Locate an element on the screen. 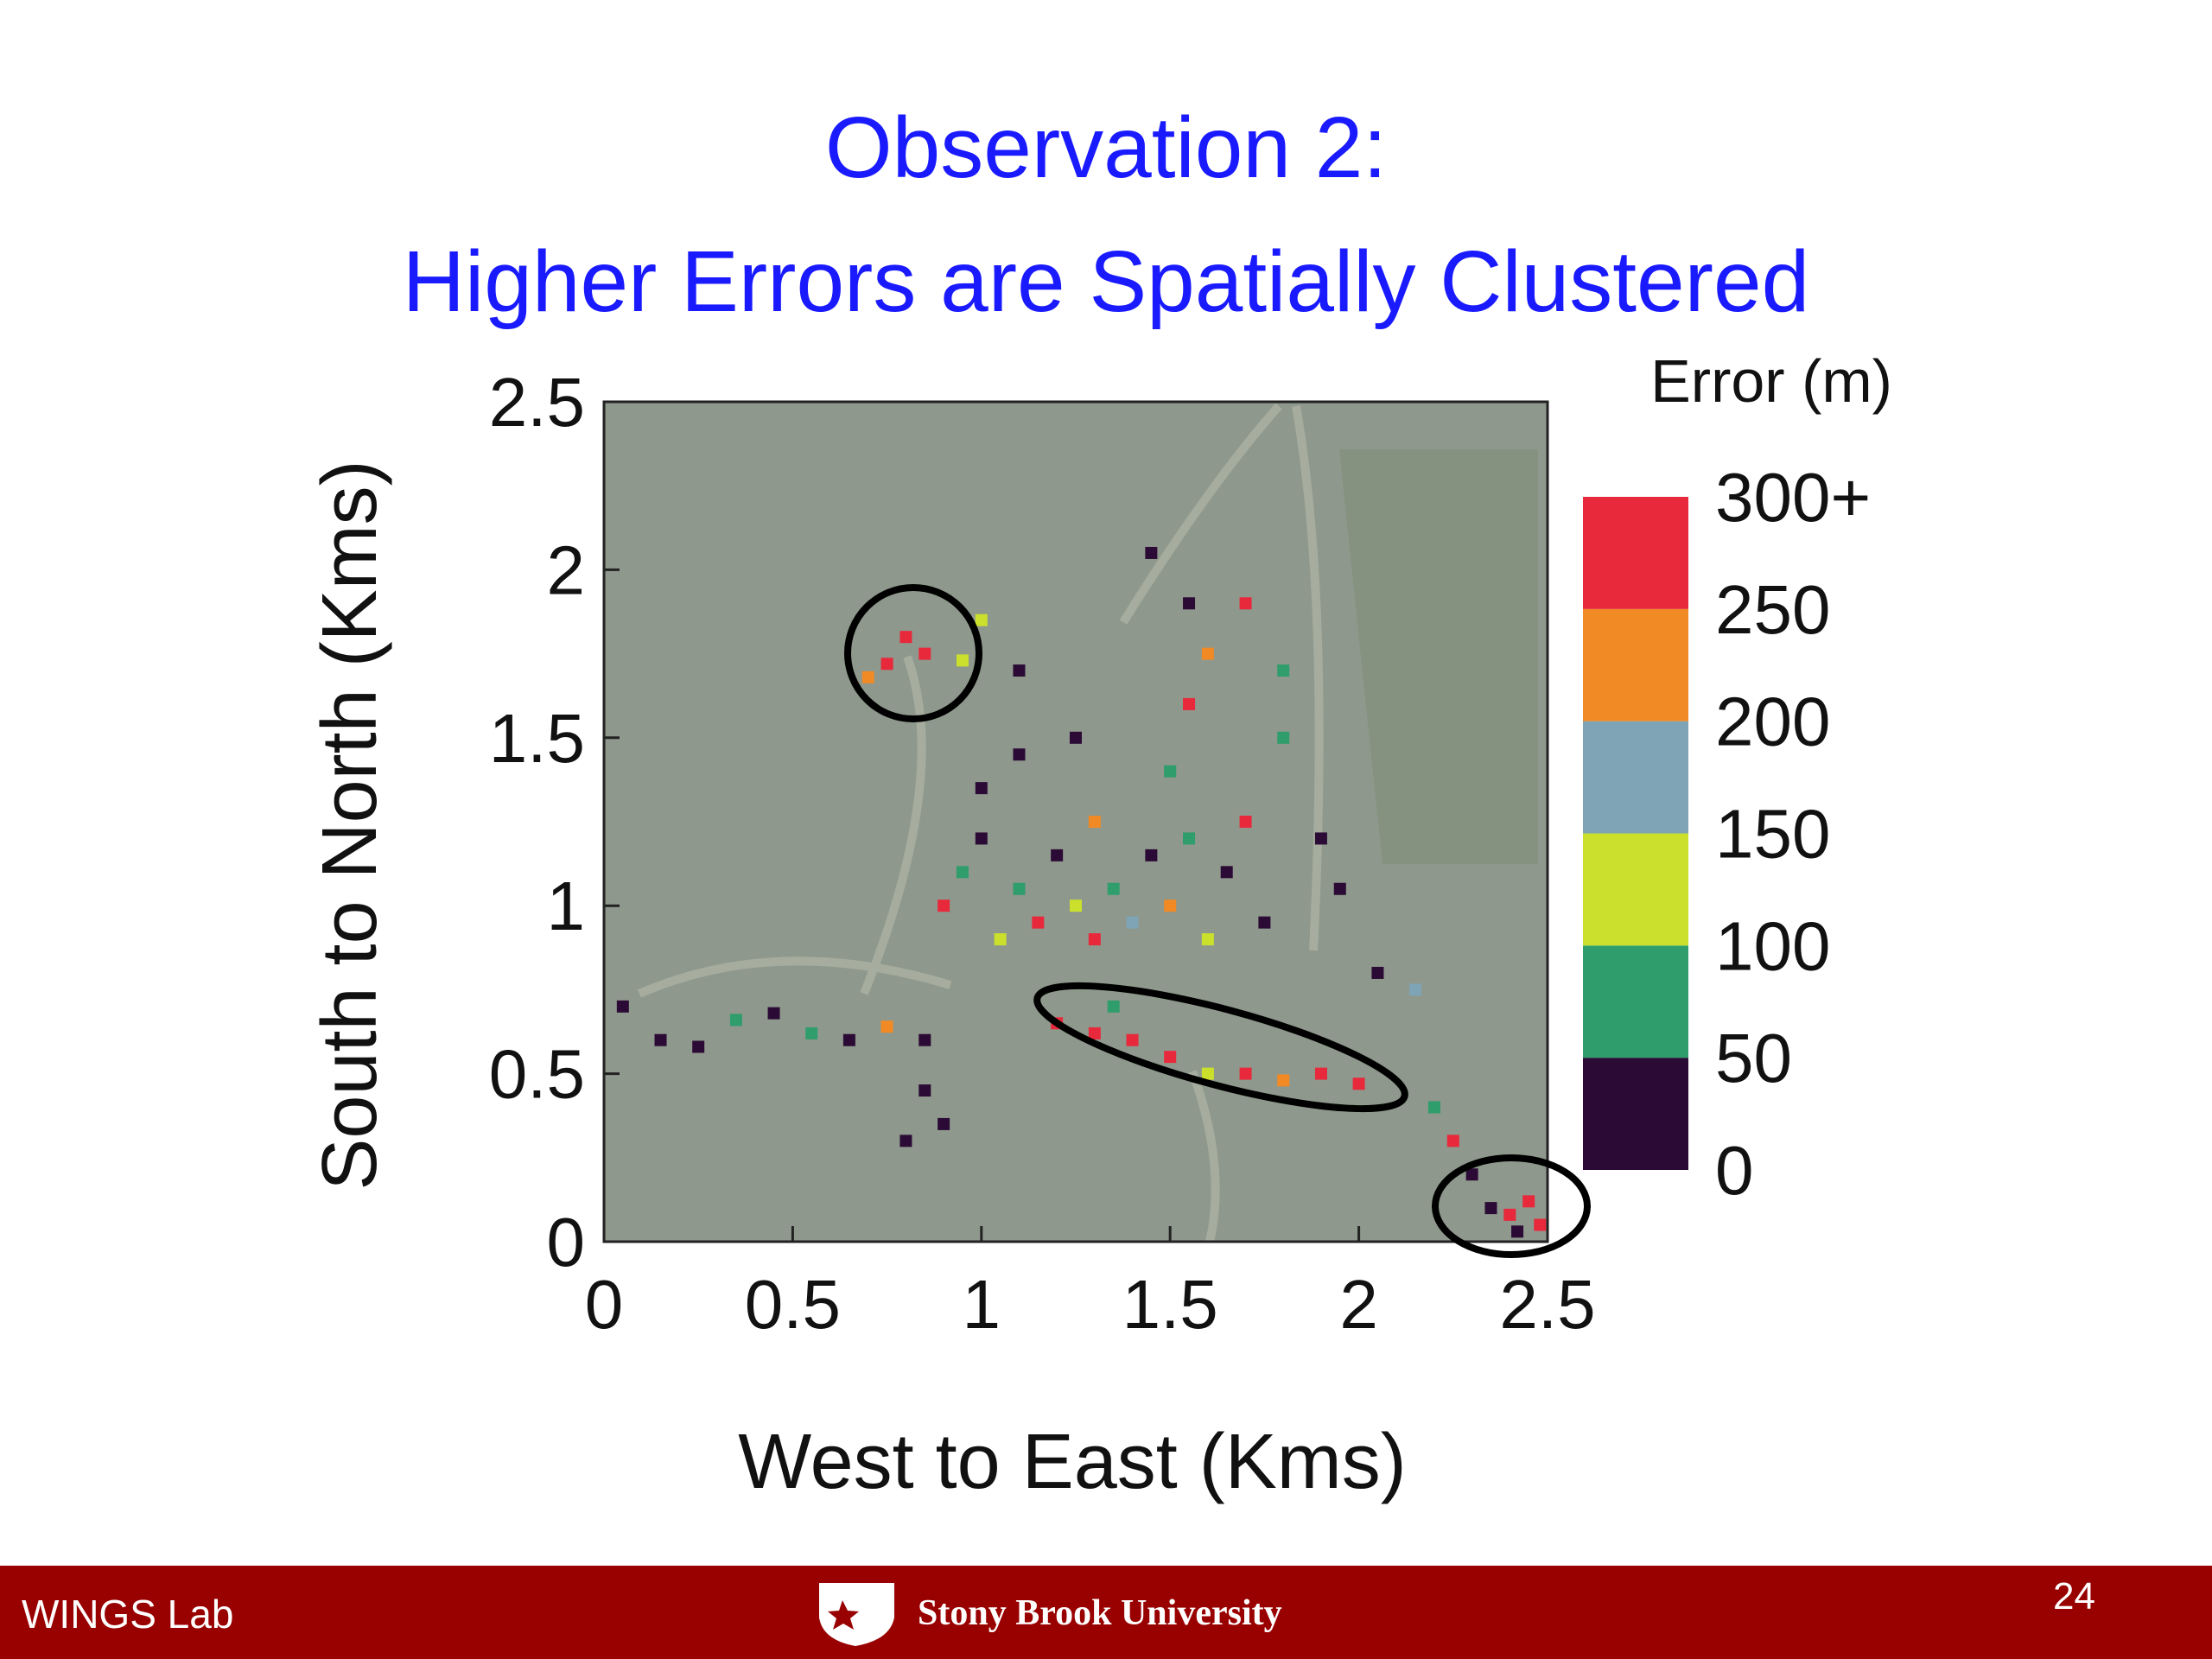  colorbar-tick-label: 250 is located at coordinates (1773, 609).